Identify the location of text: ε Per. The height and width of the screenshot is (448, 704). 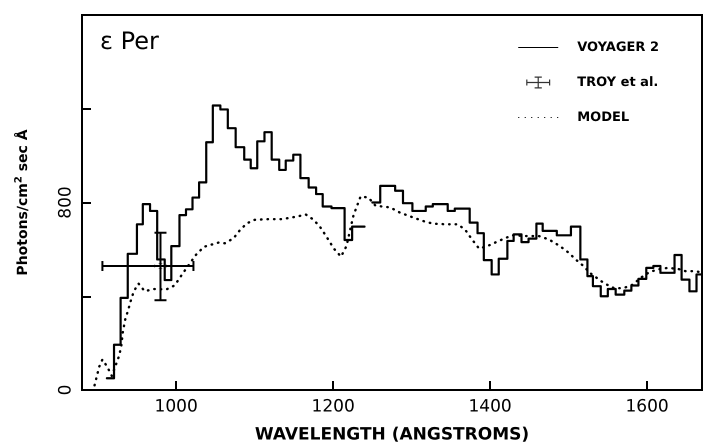
(129, 41).